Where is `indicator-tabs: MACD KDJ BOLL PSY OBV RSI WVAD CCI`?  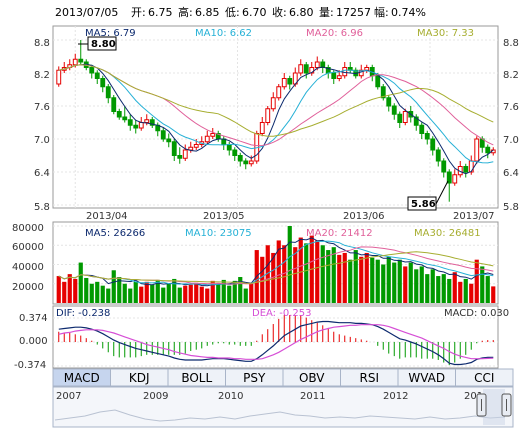 indicator-tabs: MACD KDJ BOLL PSY OBV RSI WVAD CCI is located at coordinates (283, 377).